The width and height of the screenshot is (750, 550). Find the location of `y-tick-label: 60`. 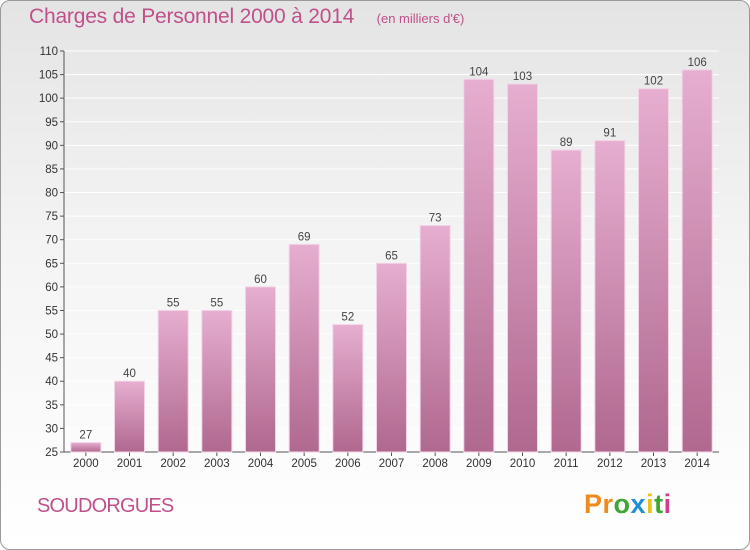

y-tick-label: 60 is located at coordinates (51, 288).